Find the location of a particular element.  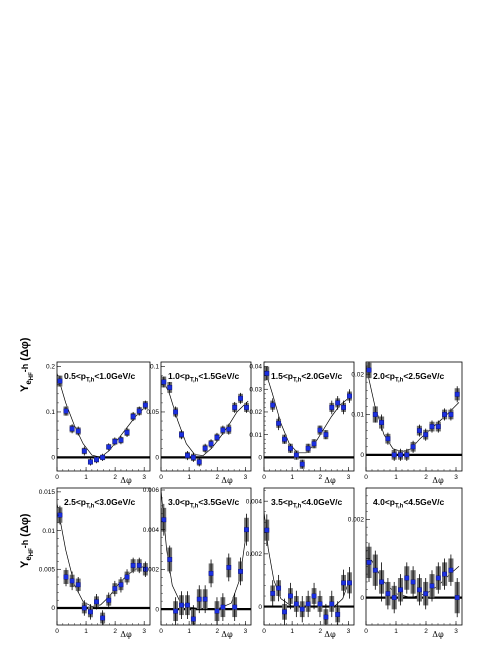

y-tick-label: 0.006 is located at coordinates (151, 490).